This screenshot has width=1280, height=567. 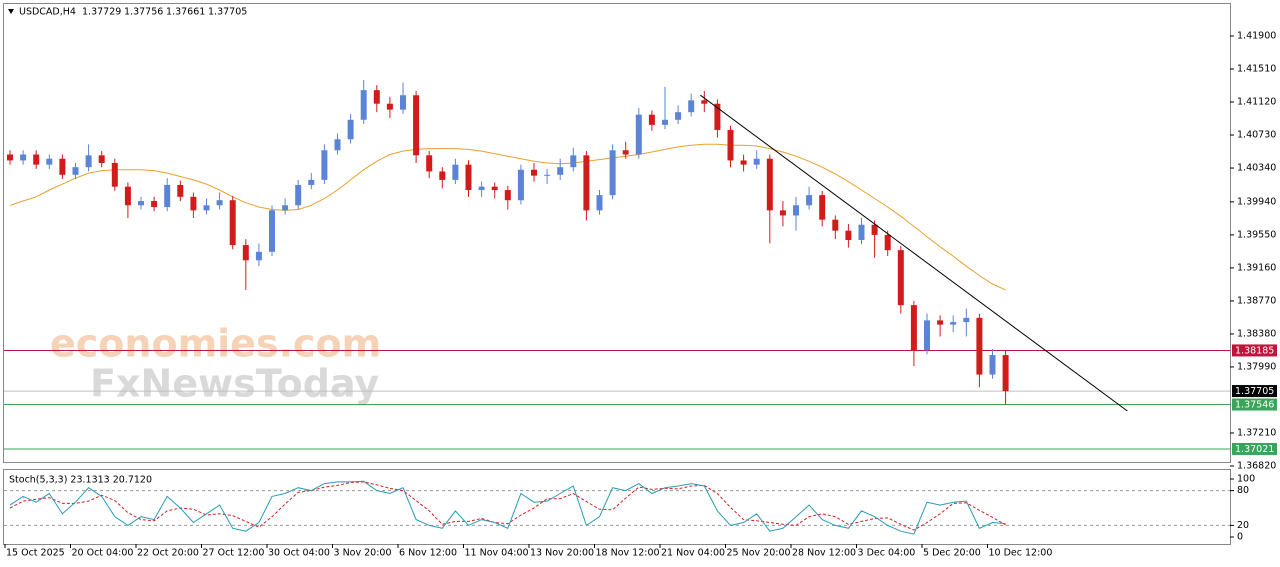 I want to click on symbol: USDCAD,H4, so click(x=47, y=12).